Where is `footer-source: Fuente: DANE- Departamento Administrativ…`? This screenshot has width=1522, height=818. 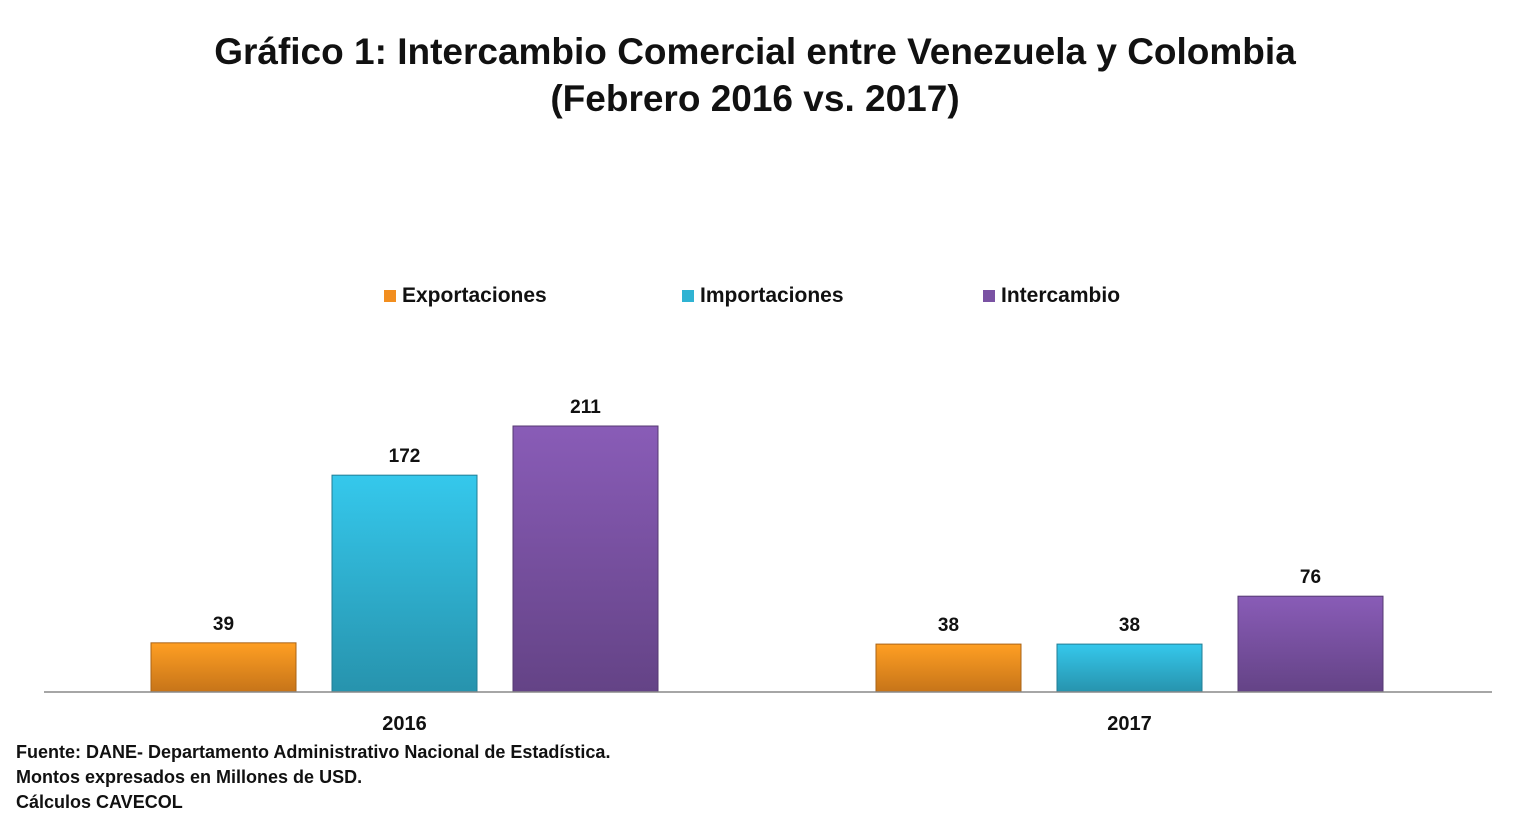
footer-source: Fuente: DANE- Departamento Administrativ… is located at coordinates (313, 752).